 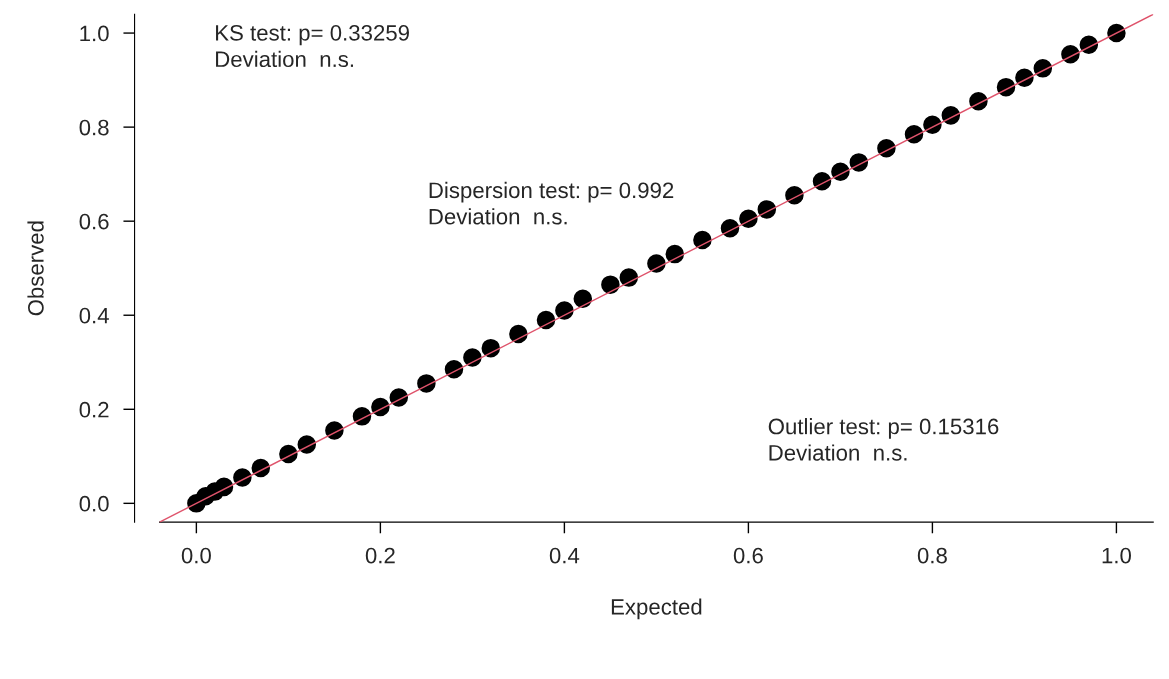 What do you see at coordinates (883, 439) in the screenshot?
I see `annotation: Outlier test: p= 0.15316 Deviation n.s.` at bounding box center [883, 439].